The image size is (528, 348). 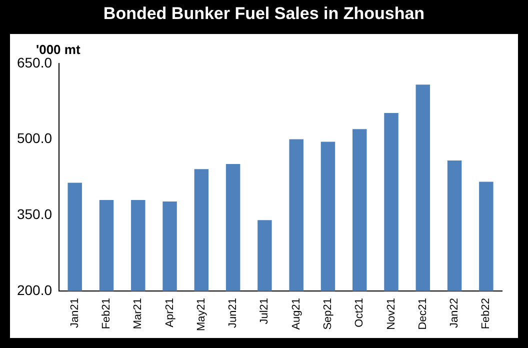 What do you see at coordinates (422, 314) in the screenshot?
I see `x-tick-label: Dec21` at bounding box center [422, 314].